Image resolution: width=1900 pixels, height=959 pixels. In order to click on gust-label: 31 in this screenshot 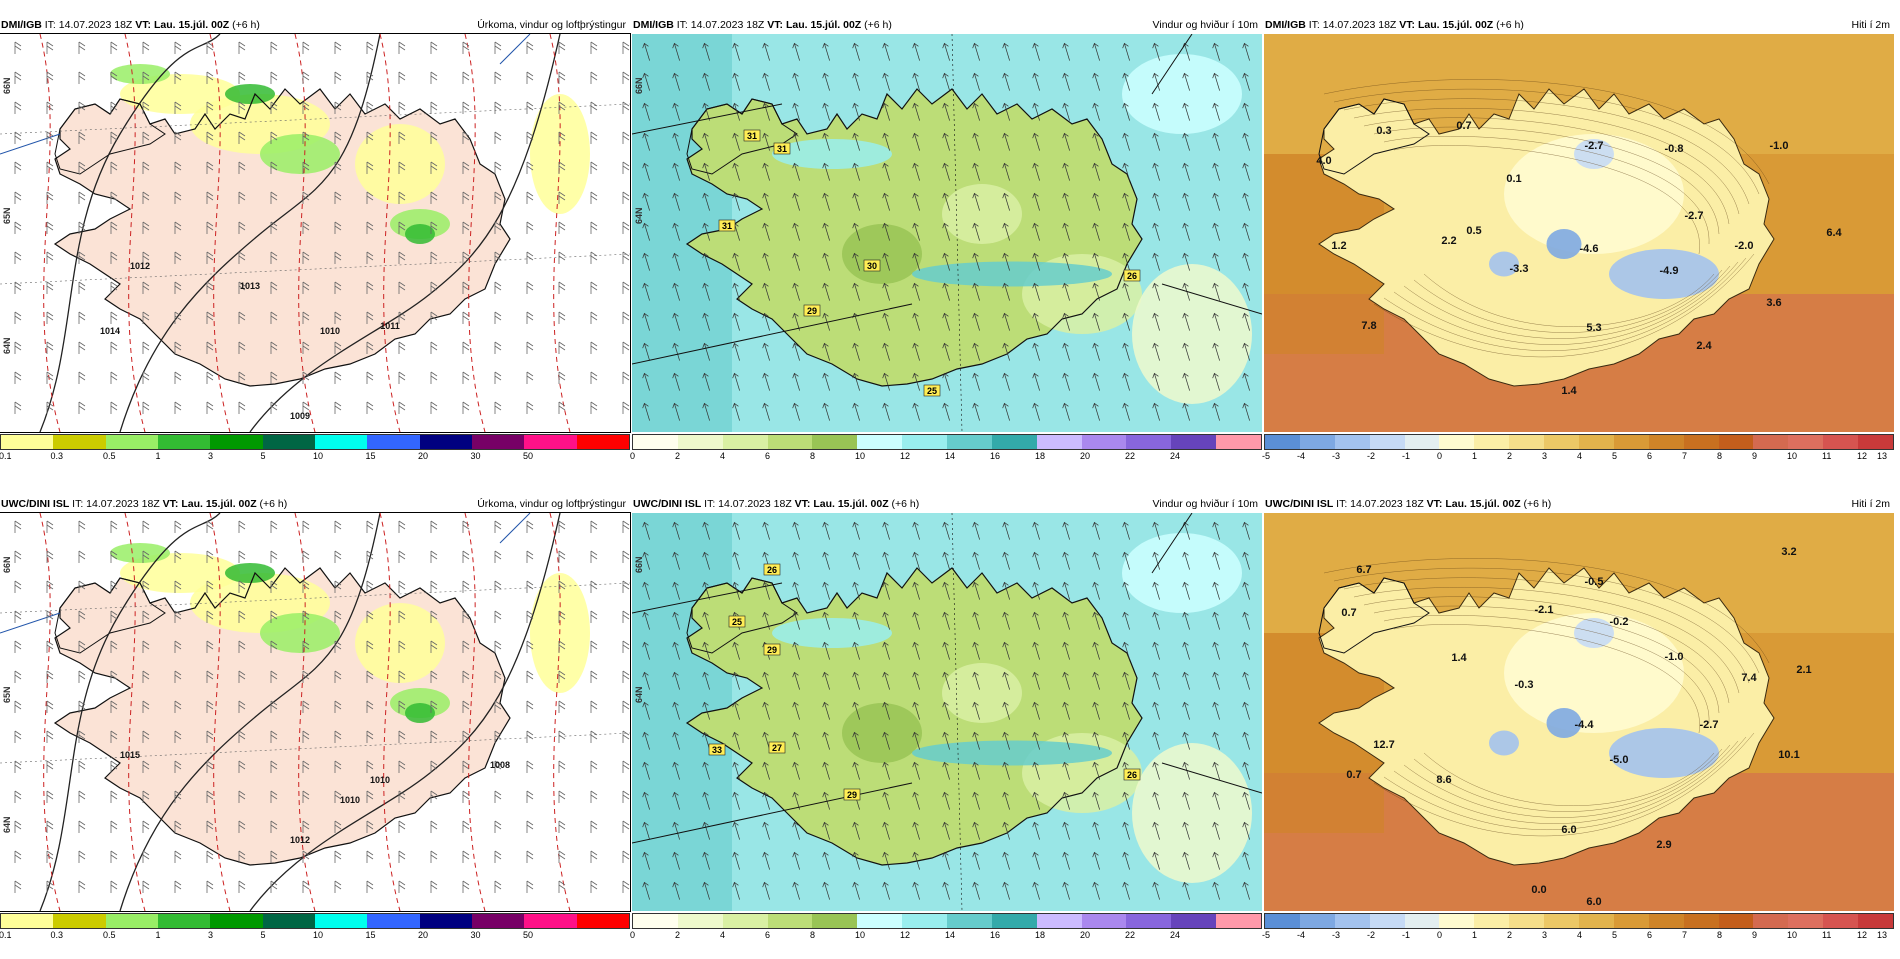, I will do `click(782, 148)`.